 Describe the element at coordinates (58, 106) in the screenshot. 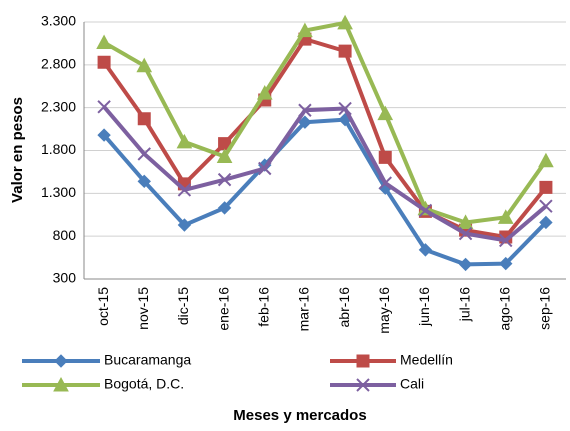

I see `y-tick-label: 2.300` at that location.